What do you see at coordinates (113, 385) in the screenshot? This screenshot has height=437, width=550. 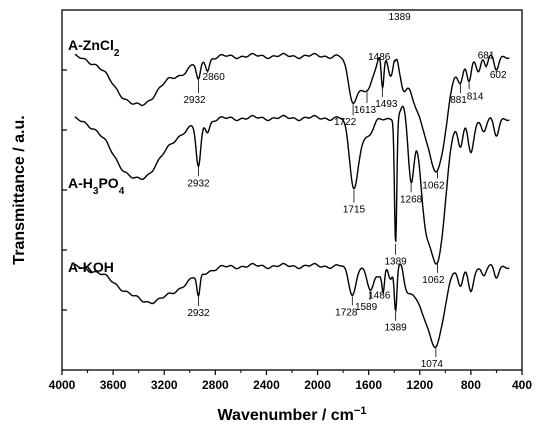 I see `x-tick-label: 3600` at bounding box center [113, 385].